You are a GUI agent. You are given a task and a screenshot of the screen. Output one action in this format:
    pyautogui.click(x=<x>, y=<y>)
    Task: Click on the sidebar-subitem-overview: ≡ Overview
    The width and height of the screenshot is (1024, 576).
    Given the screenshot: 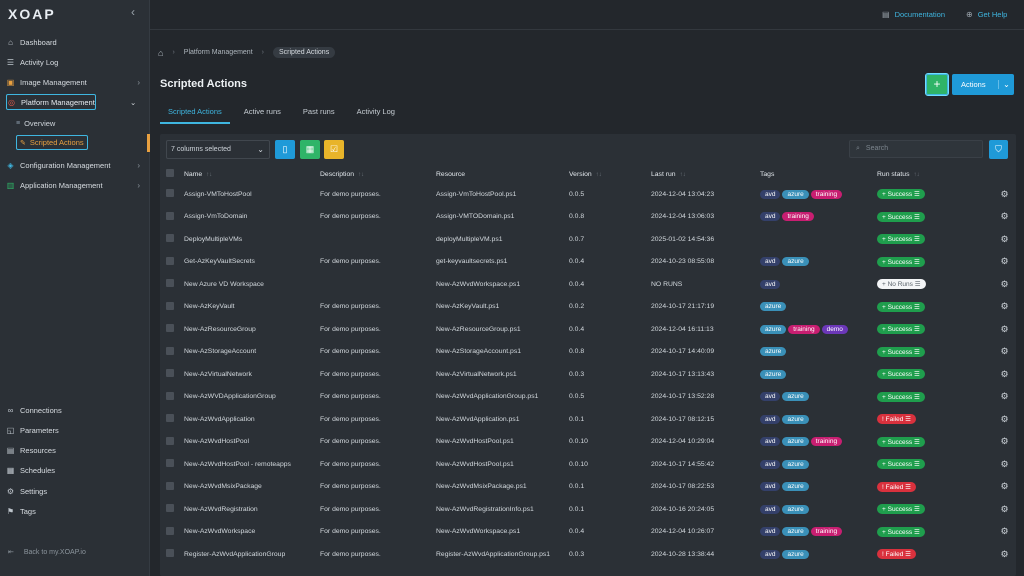 What is the action you would take?
    pyautogui.click(x=35, y=123)
    